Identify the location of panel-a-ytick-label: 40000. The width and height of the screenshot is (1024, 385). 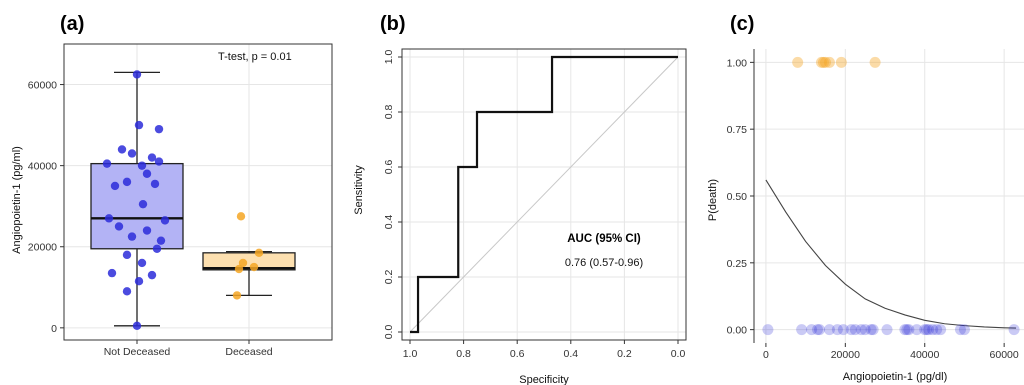
(42, 167).